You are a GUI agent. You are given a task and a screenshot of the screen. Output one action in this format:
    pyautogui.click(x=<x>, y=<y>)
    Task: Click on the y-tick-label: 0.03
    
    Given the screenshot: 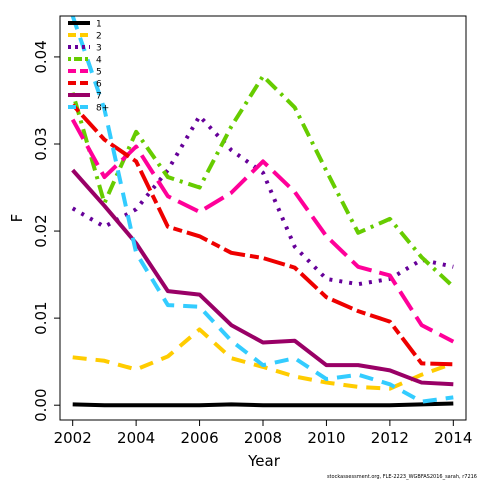 What is the action you would take?
    pyautogui.click(x=41, y=143)
    